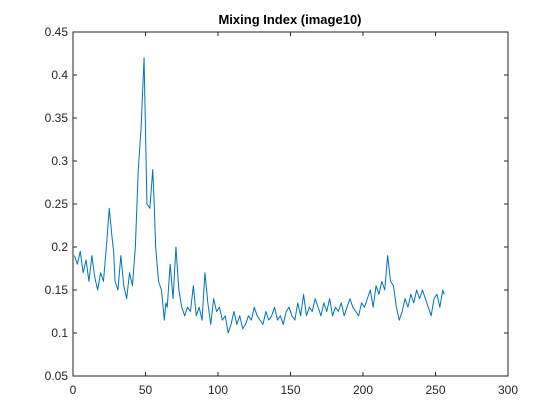 This screenshot has width=560, height=420. What do you see at coordinates (59, 161) in the screenshot?
I see `y-tick-label: 0.3` at bounding box center [59, 161].